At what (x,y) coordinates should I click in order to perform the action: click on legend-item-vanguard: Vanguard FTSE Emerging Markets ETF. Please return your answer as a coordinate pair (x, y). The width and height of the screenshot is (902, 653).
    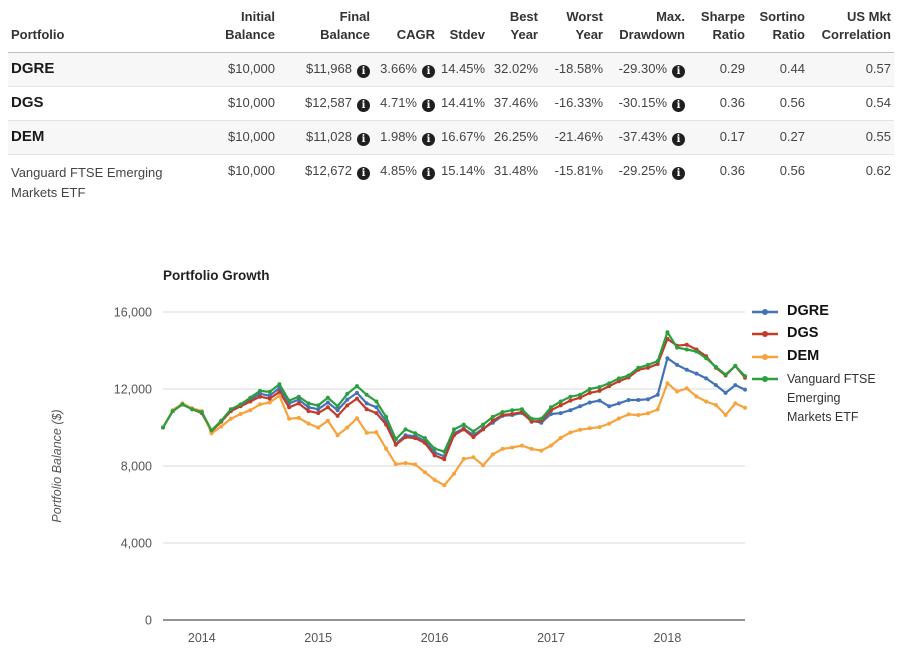
    Looking at the image, I should click on (819, 398).